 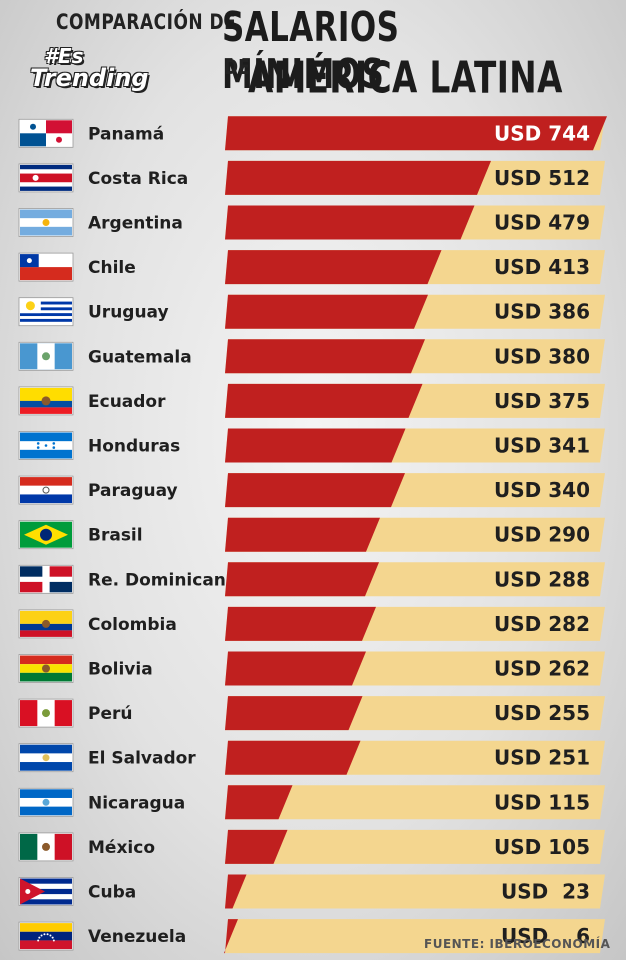 What do you see at coordinates (46, 668) in the screenshot?
I see `bolivia-flag-icon` at bounding box center [46, 668].